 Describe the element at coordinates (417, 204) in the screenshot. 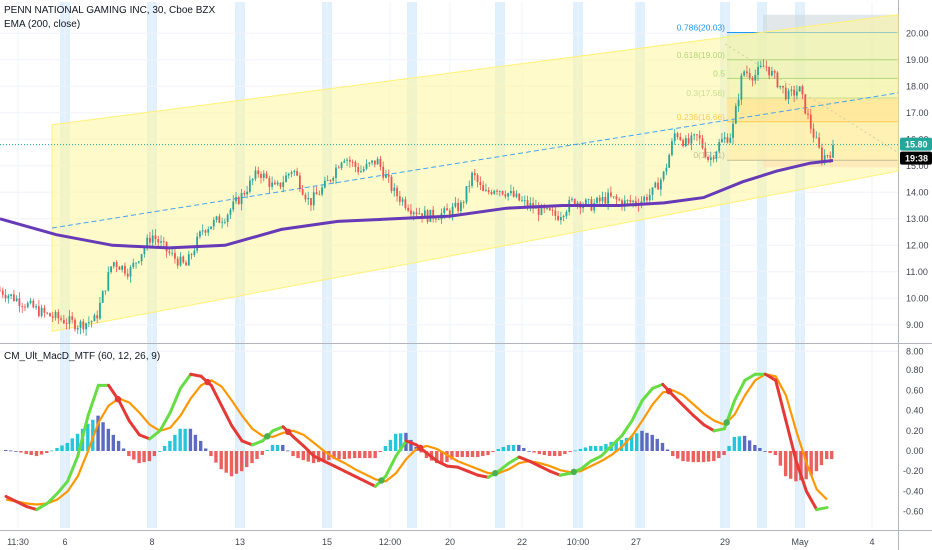

I see `ema-line` at that location.